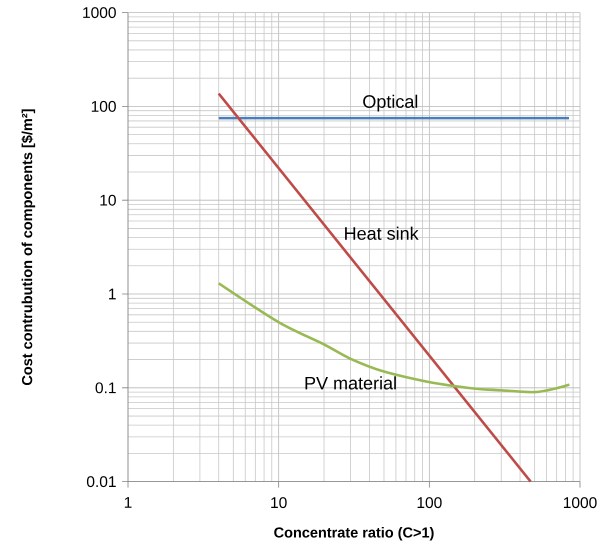 The width and height of the screenshot is (612, 560). Describe the element at coordinates (279, 502) in the screenshot. I see `x-tick-label: 10` at that location.